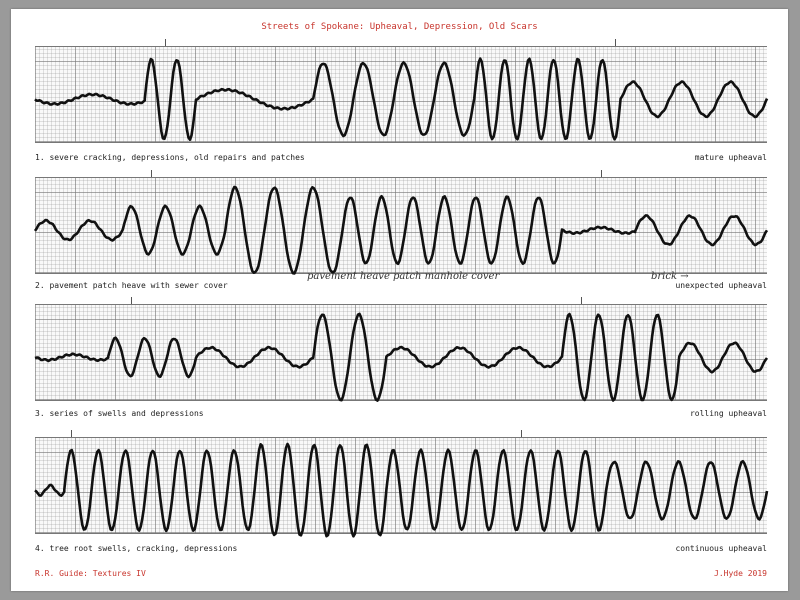  Describe the element at coordinates (730, 157) in the screenshot. I see `strip-1-type: mature upheaval` at that location.